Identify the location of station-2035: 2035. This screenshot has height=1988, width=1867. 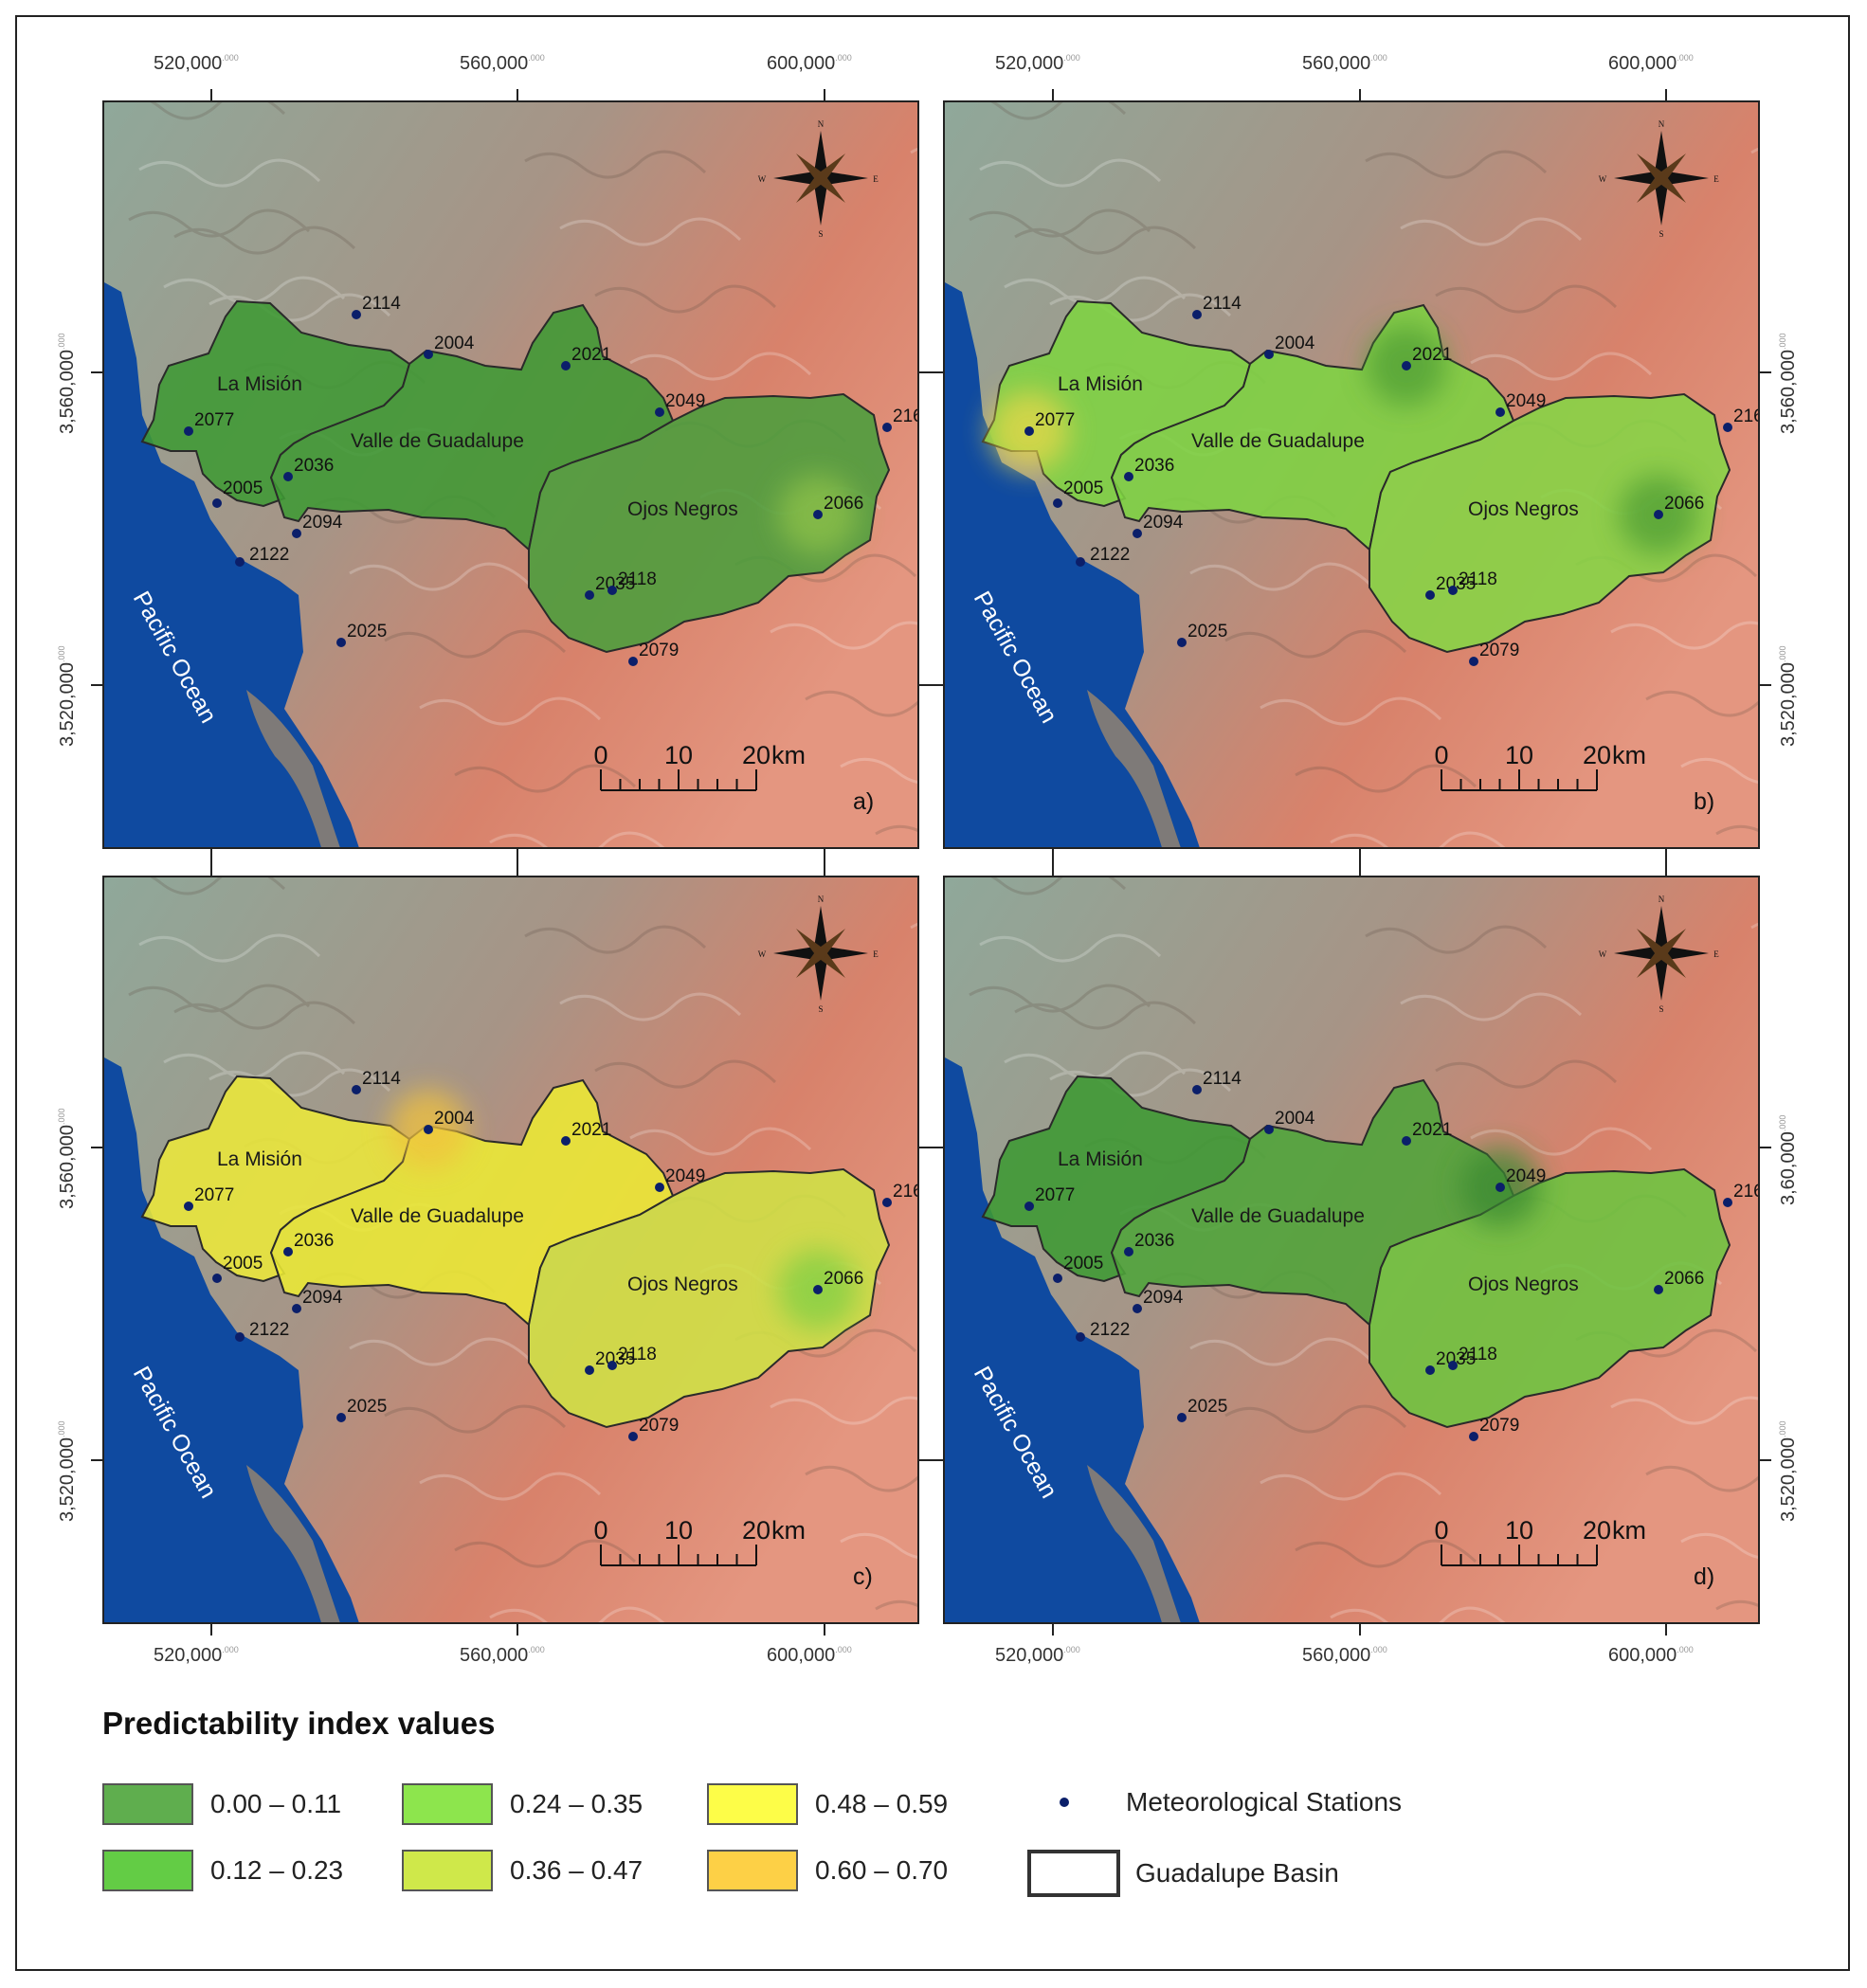
(610, 587).